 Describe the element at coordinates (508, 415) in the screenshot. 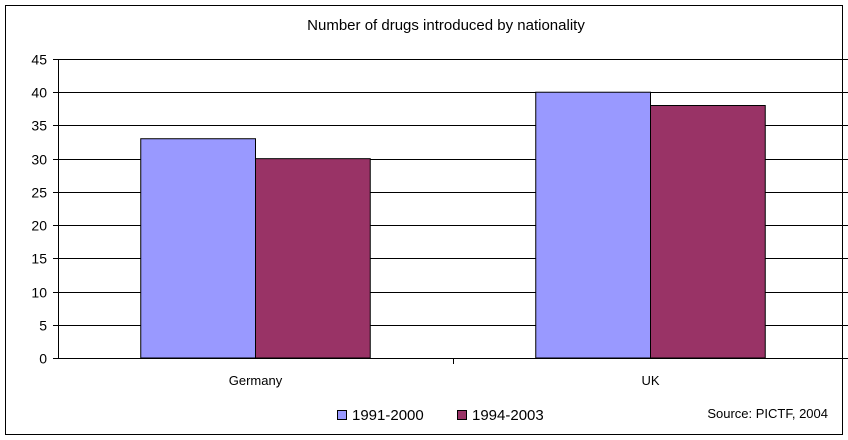

I see `legend-label: 1994-2003` at that location.